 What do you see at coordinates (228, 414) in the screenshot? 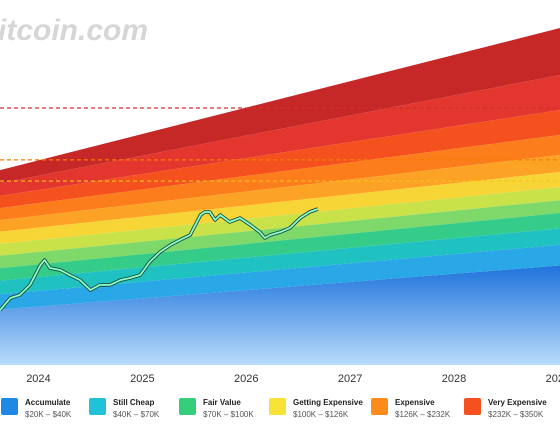
I see `legend-range: $70K – $100K` at bounding box center [228, 414].